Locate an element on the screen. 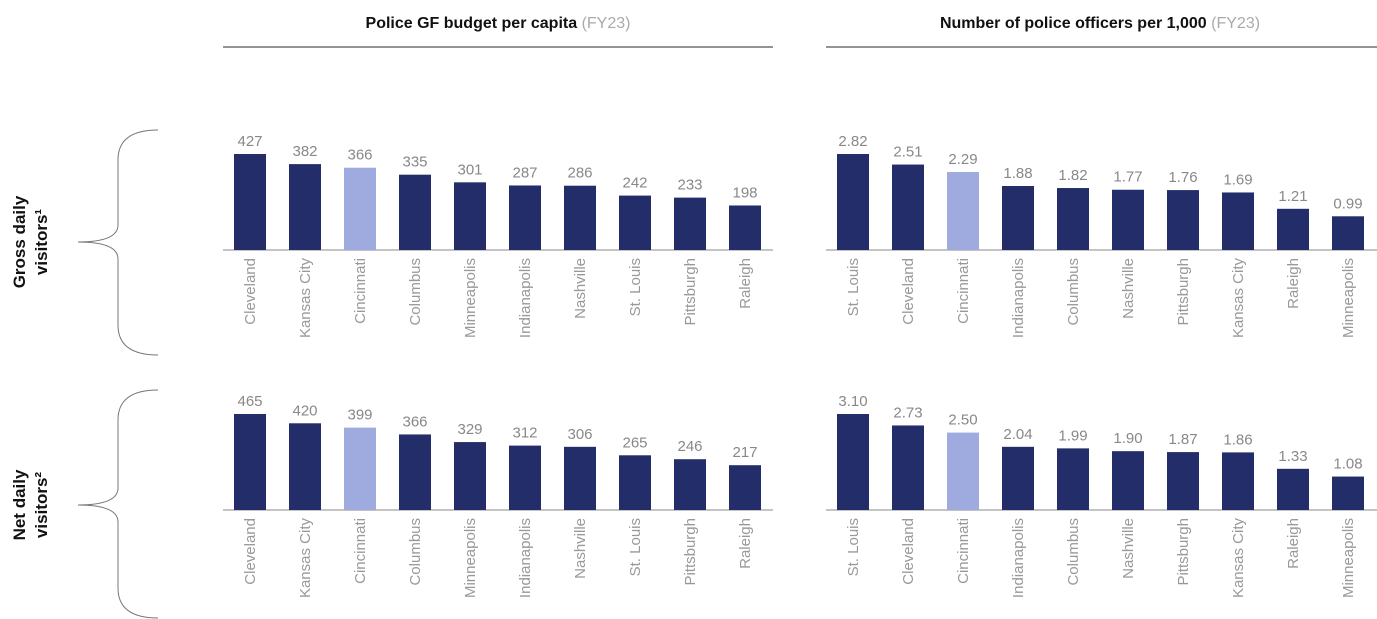 This screenshot has height=619, width=1377. value-label: 420 is located at coordinates (304, 410).